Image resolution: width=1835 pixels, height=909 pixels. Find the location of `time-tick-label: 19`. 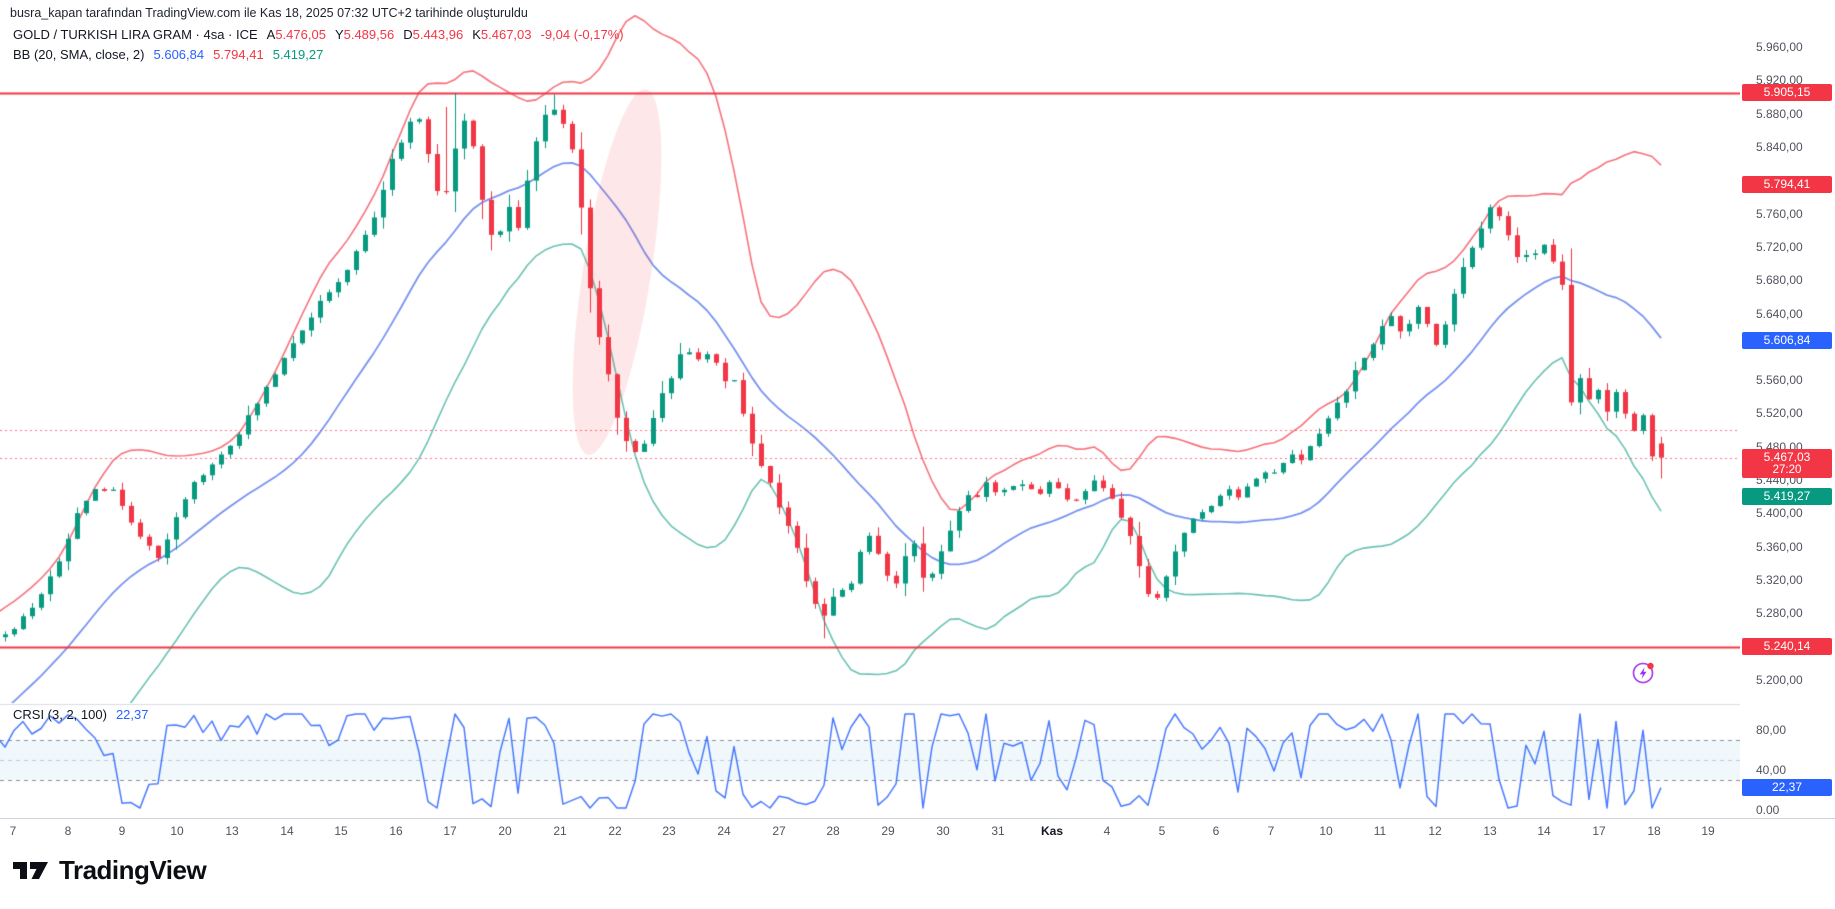

time-tick-label: 19 is located at coordinates (1708, 831).